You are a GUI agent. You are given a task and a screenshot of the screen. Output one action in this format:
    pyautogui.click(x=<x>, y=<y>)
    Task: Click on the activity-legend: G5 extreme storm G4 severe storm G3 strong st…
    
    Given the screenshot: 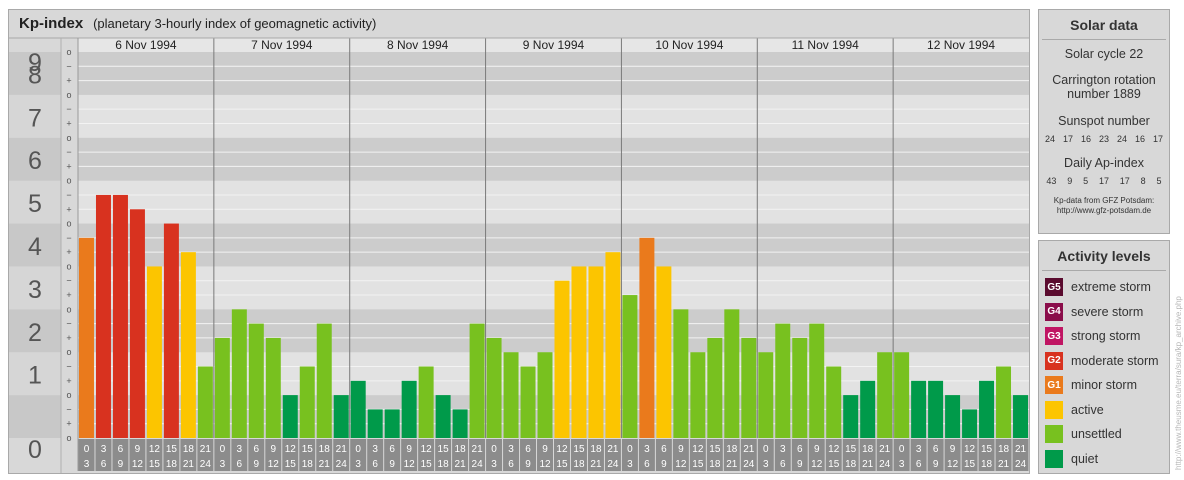 What is the action you would take?
    pyautogui.click(x=1104, y=373)
    